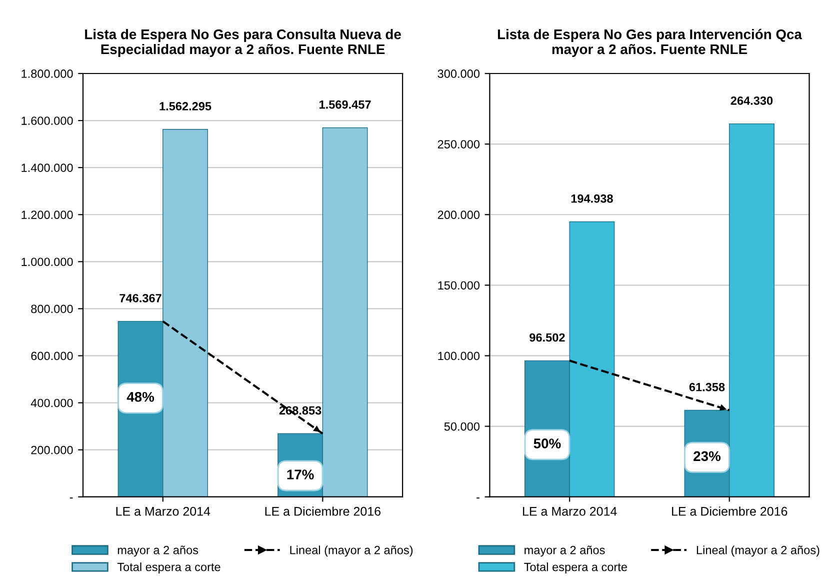  What do you see at coordinates (459, 144) in the screenshot?
I see `y-tick-label: 250.000` at bounding box center [459, 144].